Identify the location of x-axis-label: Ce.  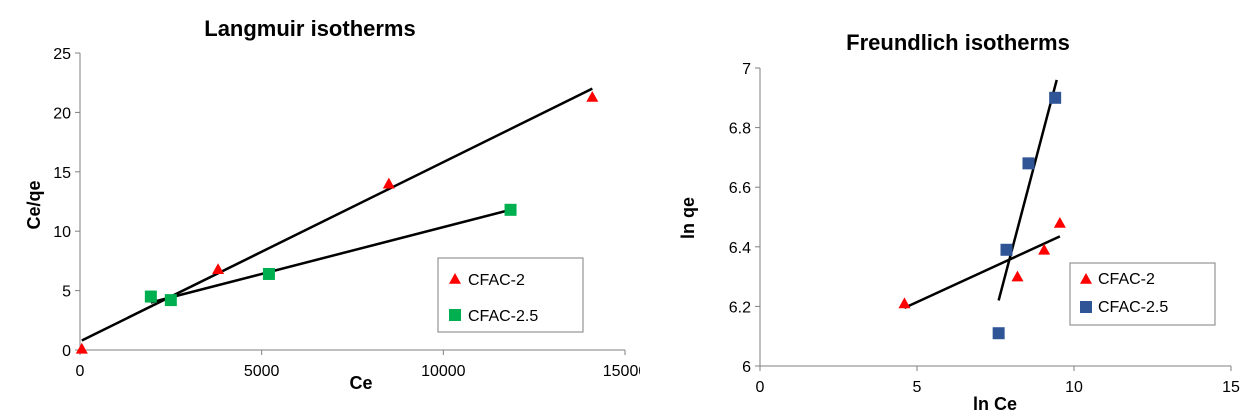
(360, 383).